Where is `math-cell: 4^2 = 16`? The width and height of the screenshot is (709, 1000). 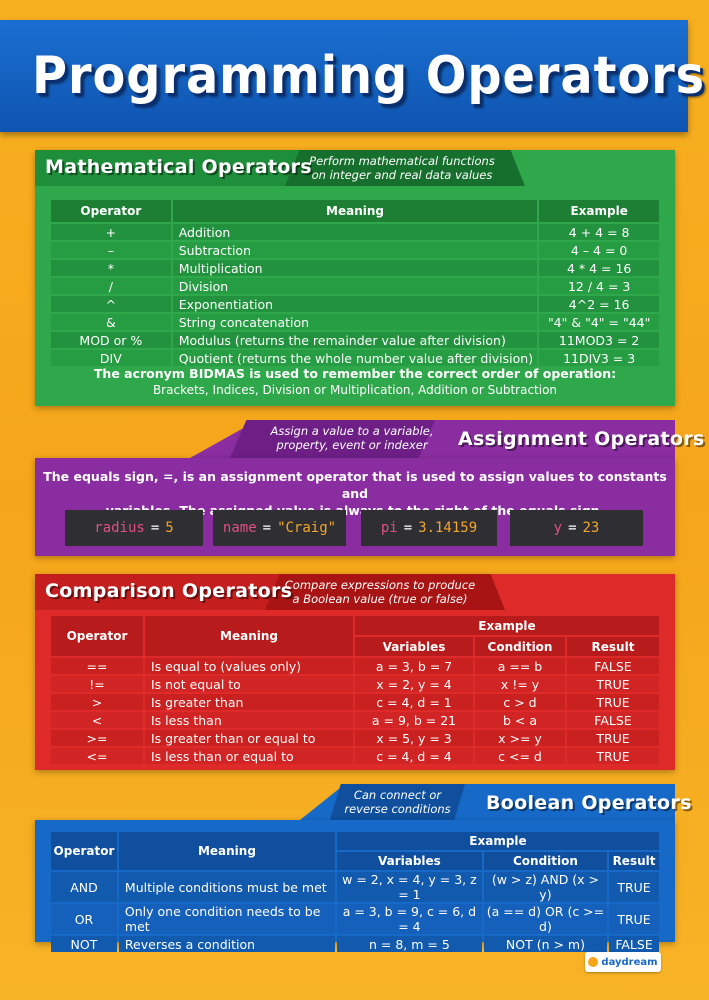 math-cell: 4^2 = 16 is located at coordinates (599, 304).